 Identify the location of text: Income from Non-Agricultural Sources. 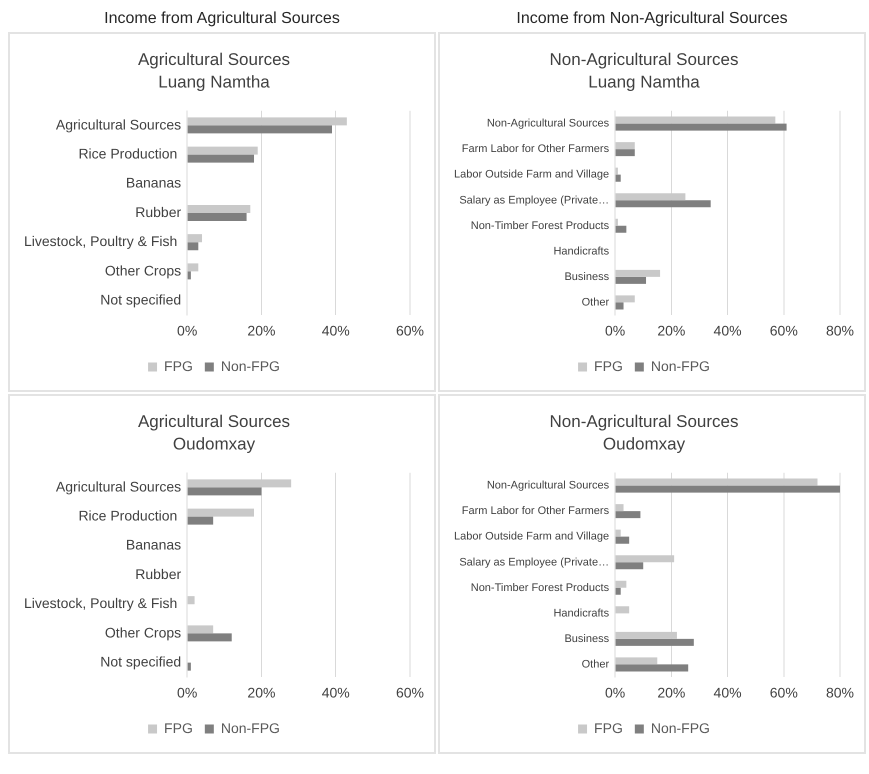
(652, 19).